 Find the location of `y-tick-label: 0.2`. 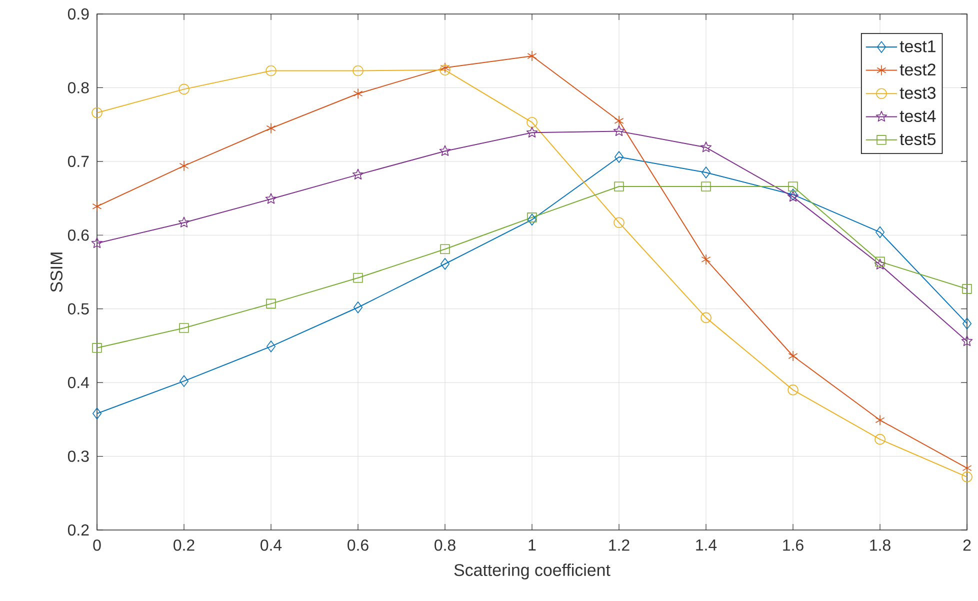

y-tick-label: 0.2 is located at coordinates (78, 530).